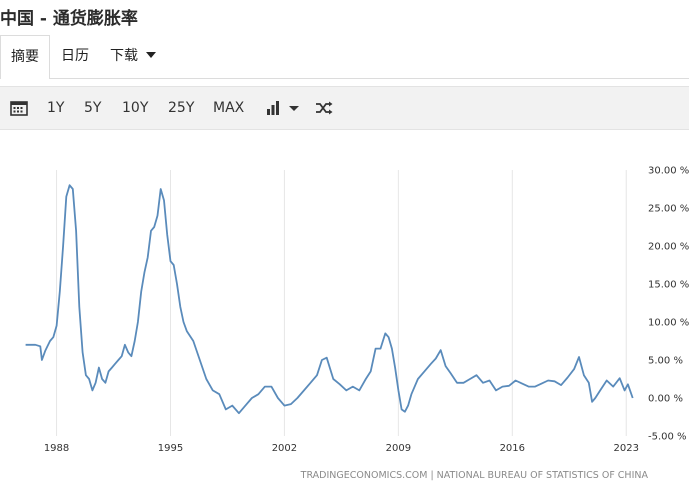 This screenshot has height=500, width=689. Describe the element at coordinates (170, 448) in the screenshot. I see `x-tick-label: 1995` at that location.